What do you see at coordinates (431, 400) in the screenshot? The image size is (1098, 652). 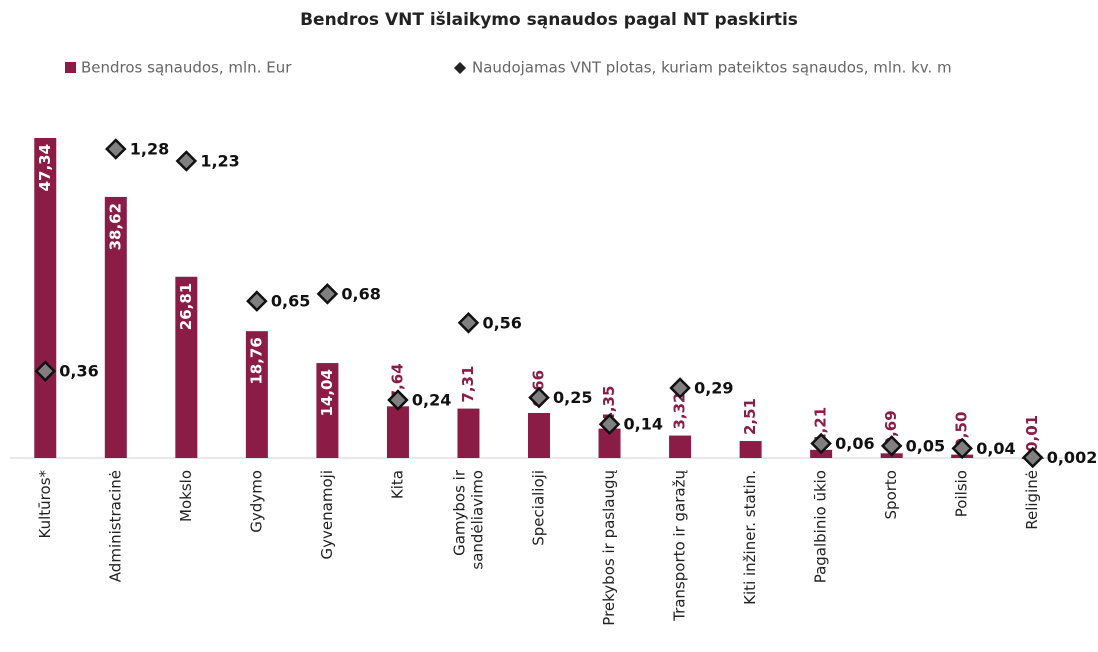 I see `marker-value-label: 0,24` at bounding box center [431, 400].